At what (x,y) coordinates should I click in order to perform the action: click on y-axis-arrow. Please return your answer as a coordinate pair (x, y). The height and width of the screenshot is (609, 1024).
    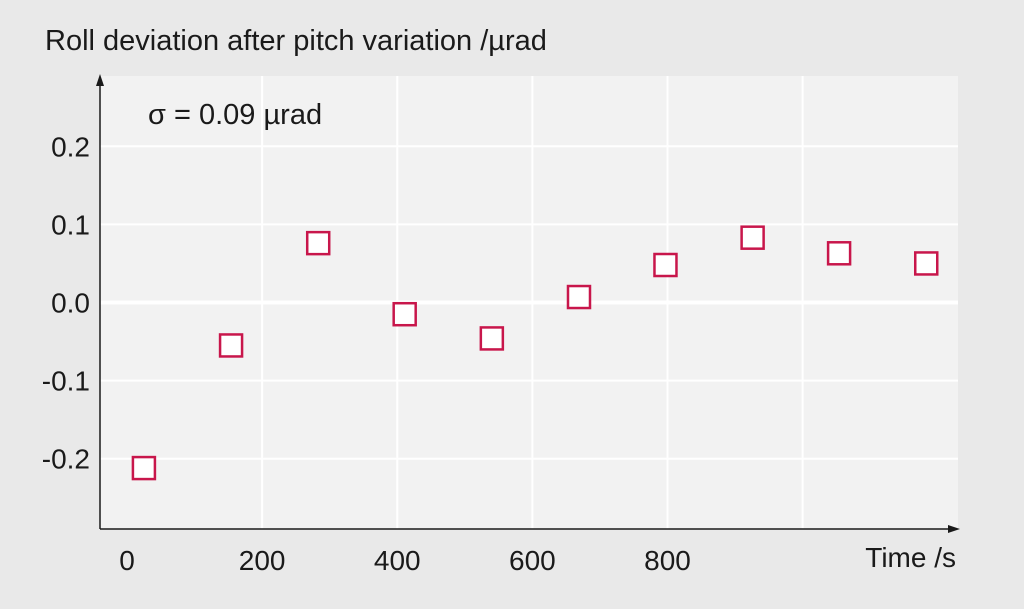
    Looking at the image, I should click on (100, 80).